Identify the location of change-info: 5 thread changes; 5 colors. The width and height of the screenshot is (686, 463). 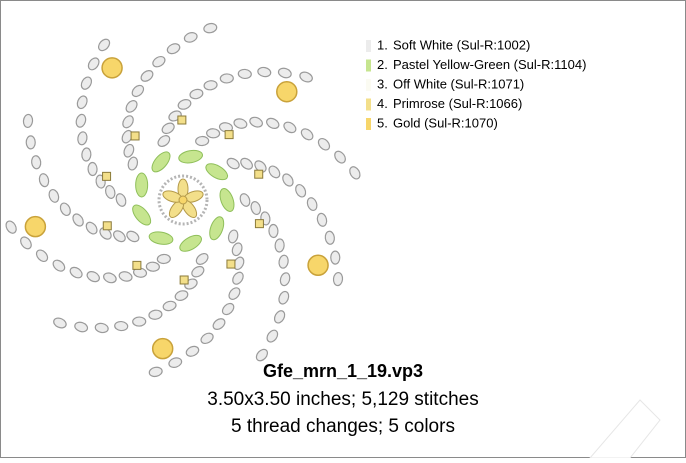
(343, 426).